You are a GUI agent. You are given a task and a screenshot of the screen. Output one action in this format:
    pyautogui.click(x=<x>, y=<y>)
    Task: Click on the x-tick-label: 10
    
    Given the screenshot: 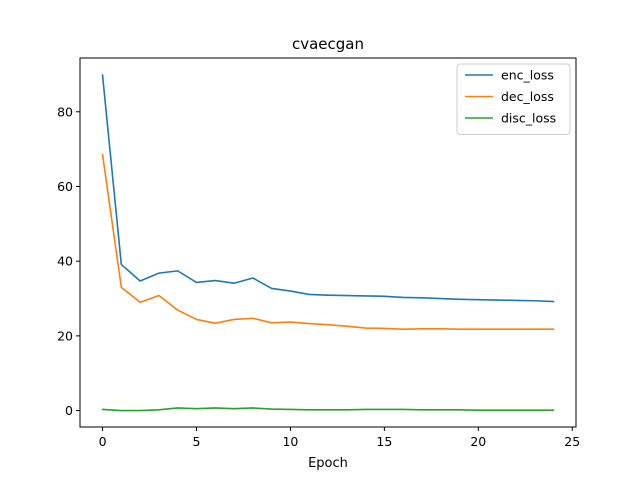 What is the action you would take?
    pyautogui.click(x=290, y=441)
    